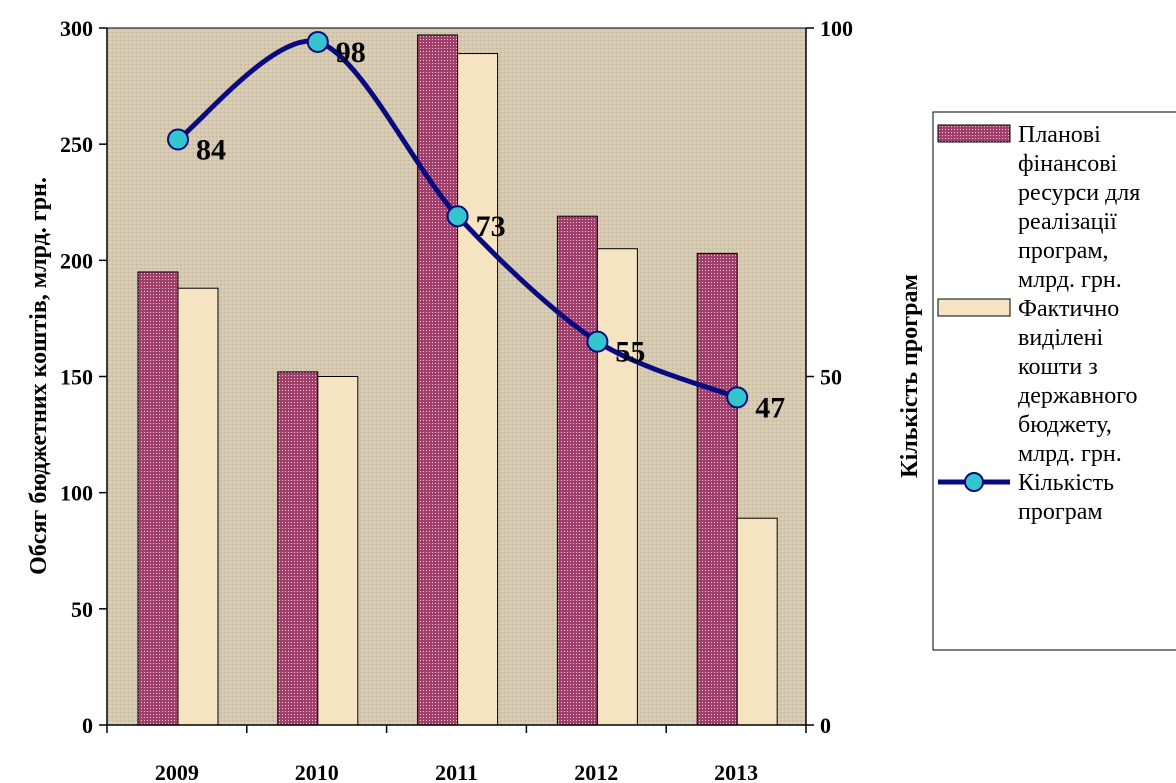  What do you see at coordinates (596, 771) in the screenshot?
I see `x-tick-label-2012: 2012` at bounding box center [596, 771].